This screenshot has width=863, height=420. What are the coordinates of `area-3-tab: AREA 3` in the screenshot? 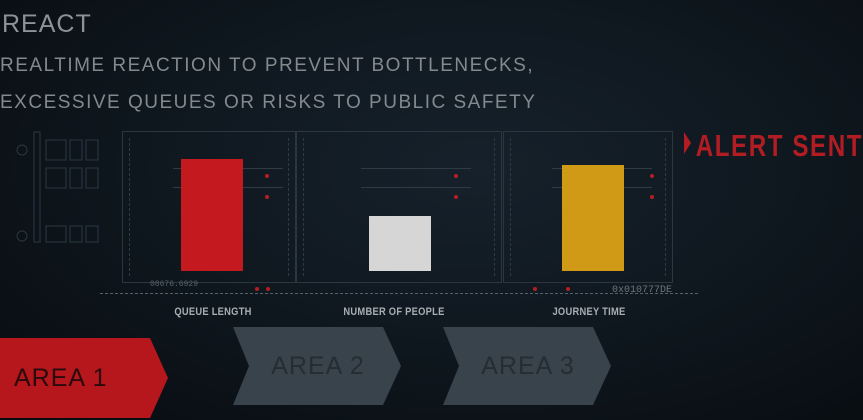 It's located at (528, 366).